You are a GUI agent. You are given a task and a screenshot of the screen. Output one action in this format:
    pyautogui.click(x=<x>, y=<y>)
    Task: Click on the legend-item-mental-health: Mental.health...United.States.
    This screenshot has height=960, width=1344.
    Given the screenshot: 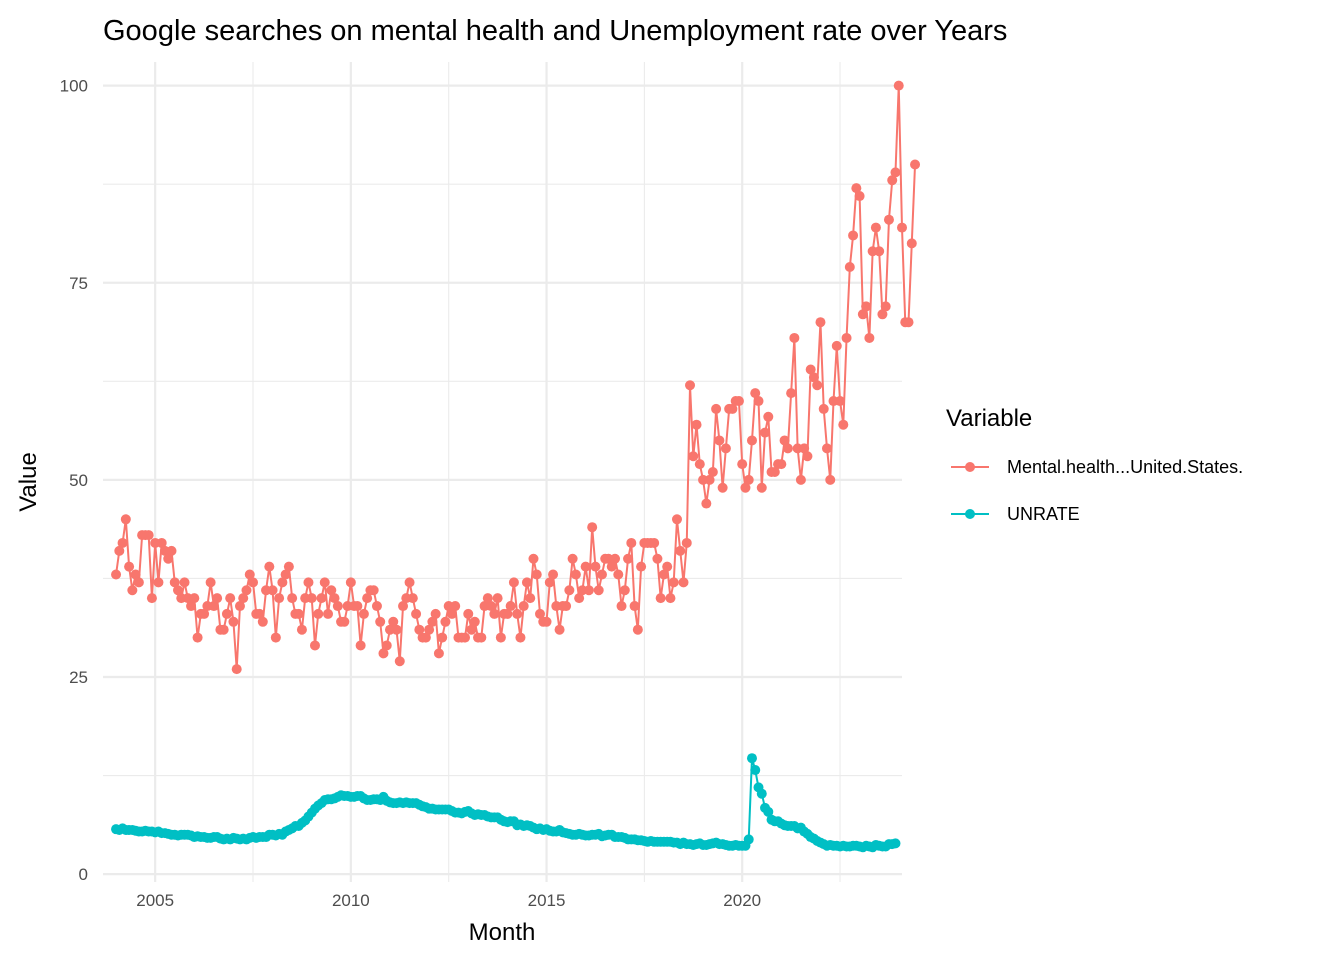 What is the action you would take?
    pyautogui.click(x=1097, y=467)
    